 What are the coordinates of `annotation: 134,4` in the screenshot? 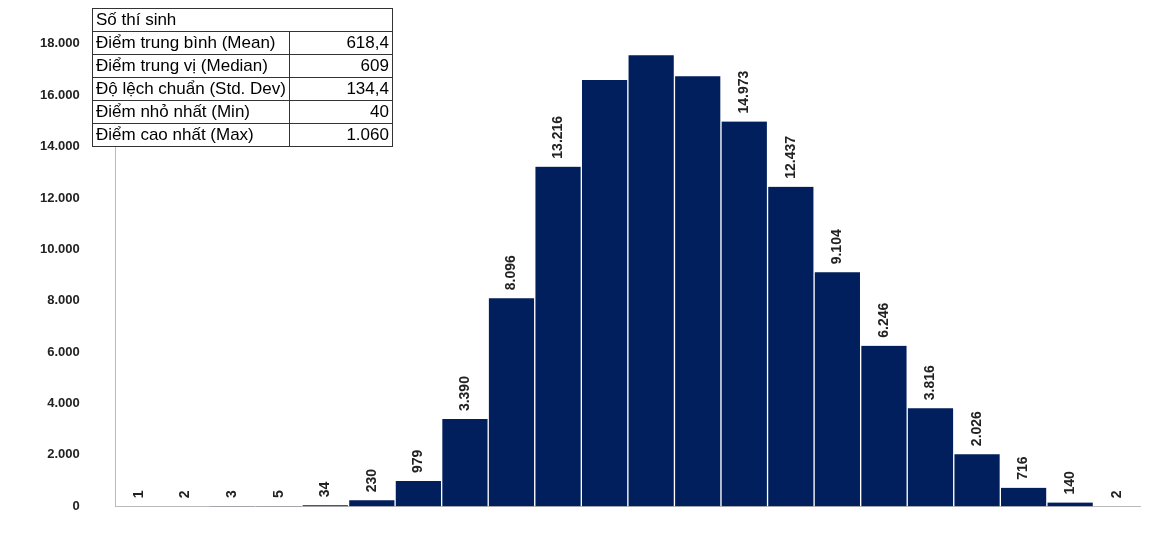 It's located at (341, 89).